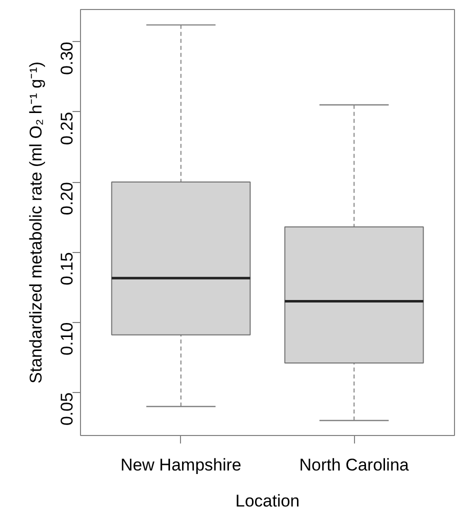  I want to click on y-axis-title: Standardized metabolic rate (ml O₂ h⁻¹ g⁻¹), so click(36, 223).